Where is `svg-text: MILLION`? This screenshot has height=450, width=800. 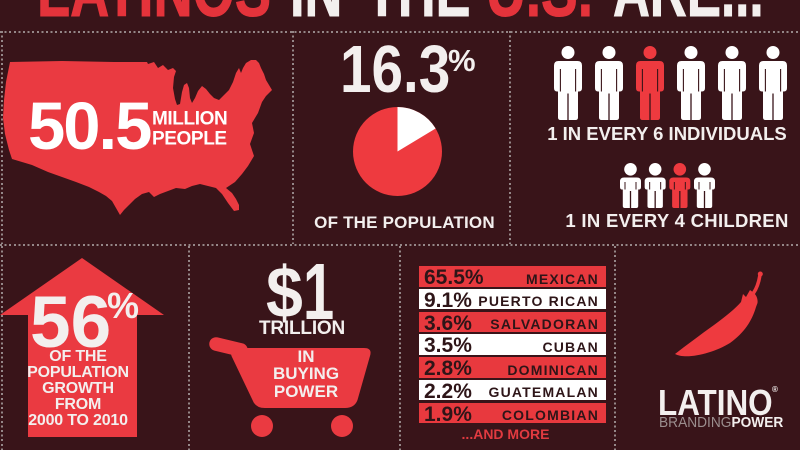
svg-text: MILLION is located at coordinates (189, 119).